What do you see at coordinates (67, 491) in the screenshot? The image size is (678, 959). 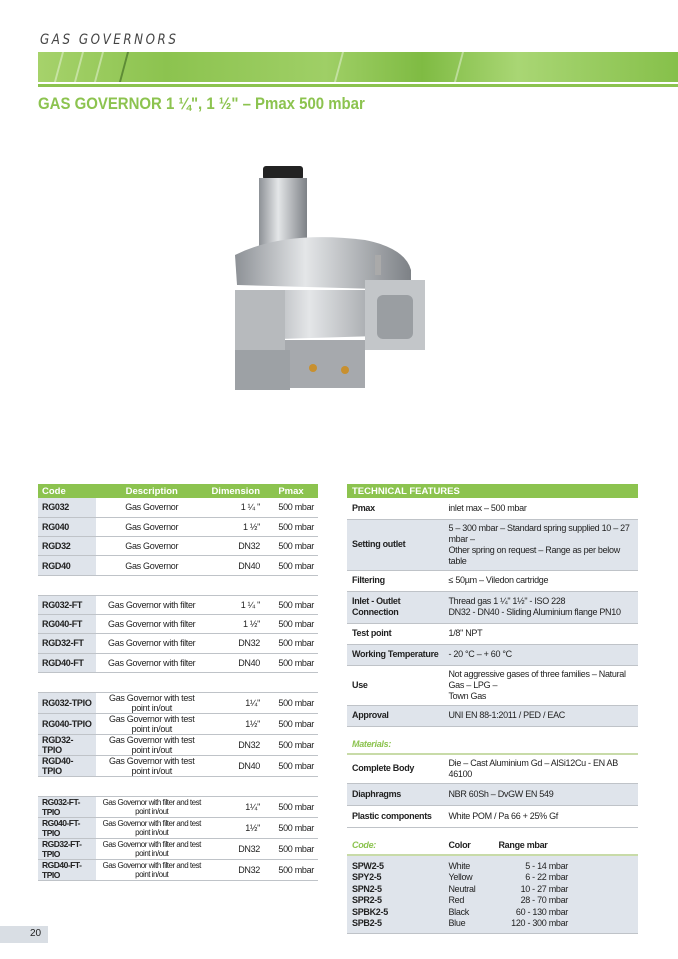 I see `col-code: Code` at bounding box center [67, 491].